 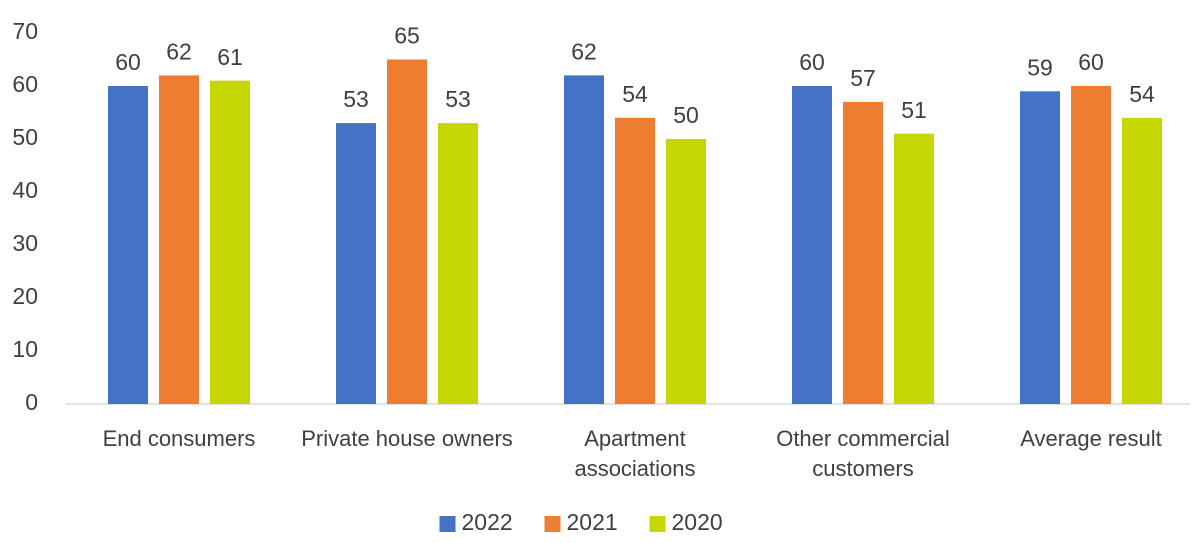 What do you see at coordinates (407, 438) in the screenshot?
I see `x-tick-label: Private house owners` at bounding box center [407, 438].